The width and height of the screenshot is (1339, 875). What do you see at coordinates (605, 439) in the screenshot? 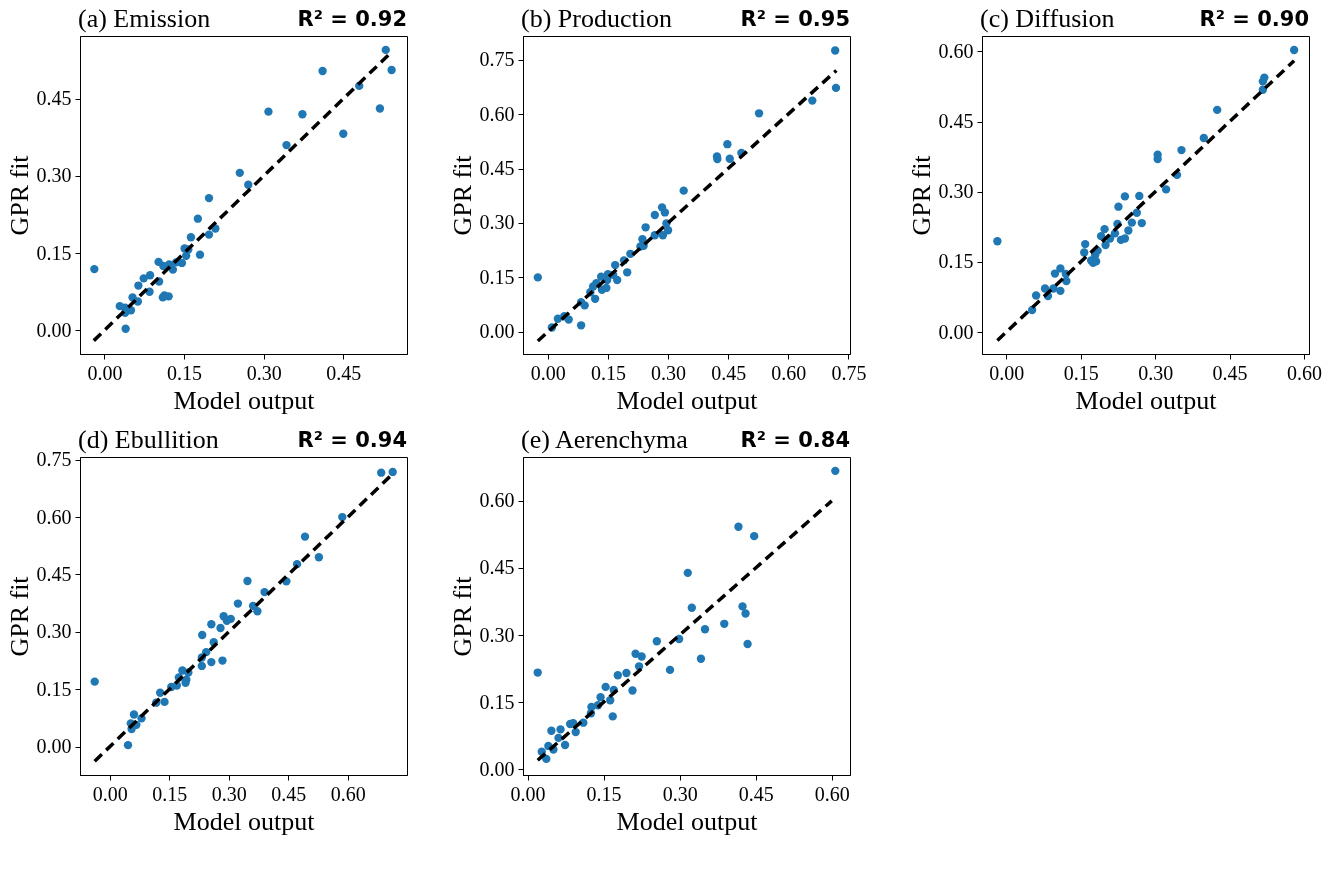
I see `chart-title: (e) Aerenchyma` at bounding box center [605, 439].